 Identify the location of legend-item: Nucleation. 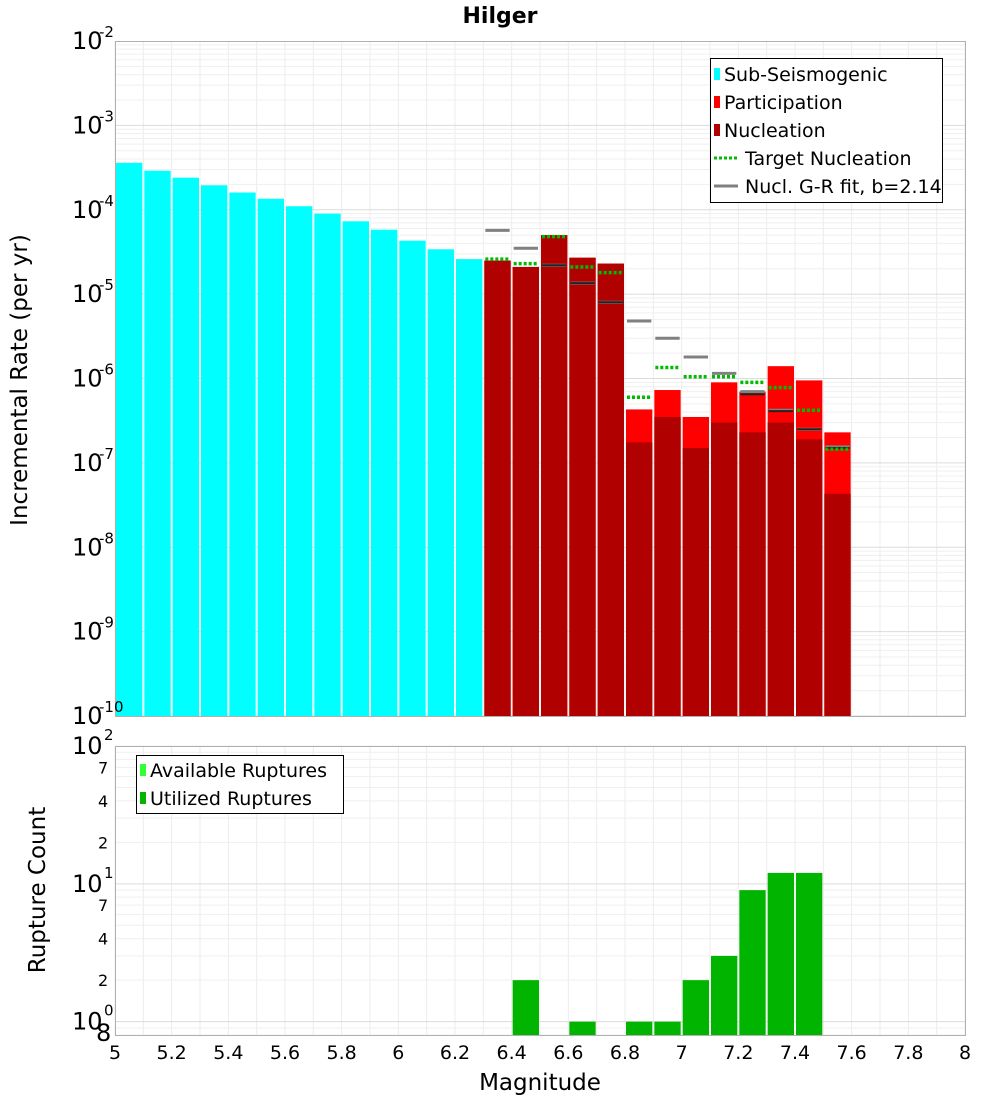
(770, 131).